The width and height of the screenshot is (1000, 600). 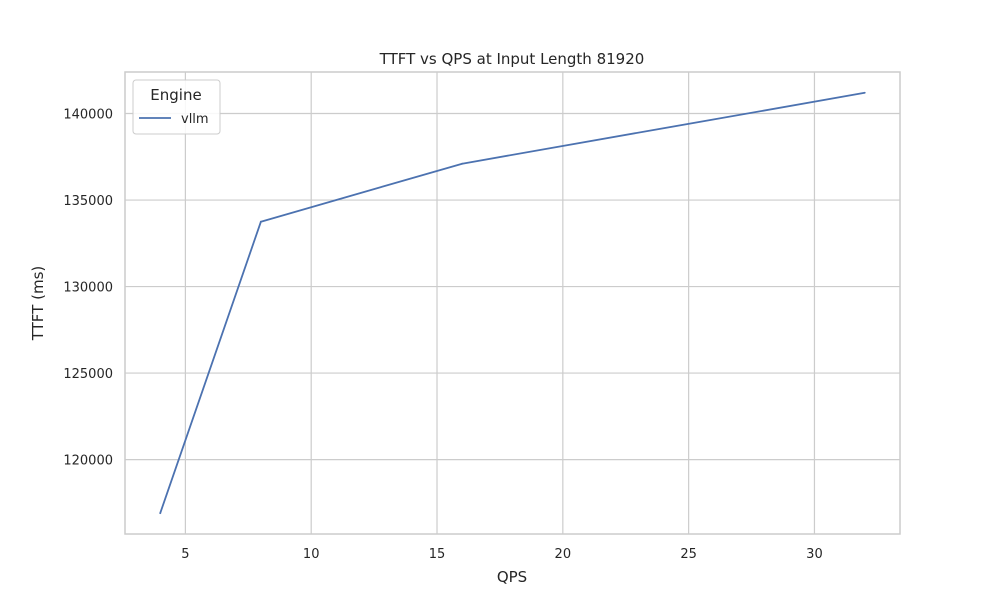 I want to click on legend-title: Engine, so click(x=175, y=95).